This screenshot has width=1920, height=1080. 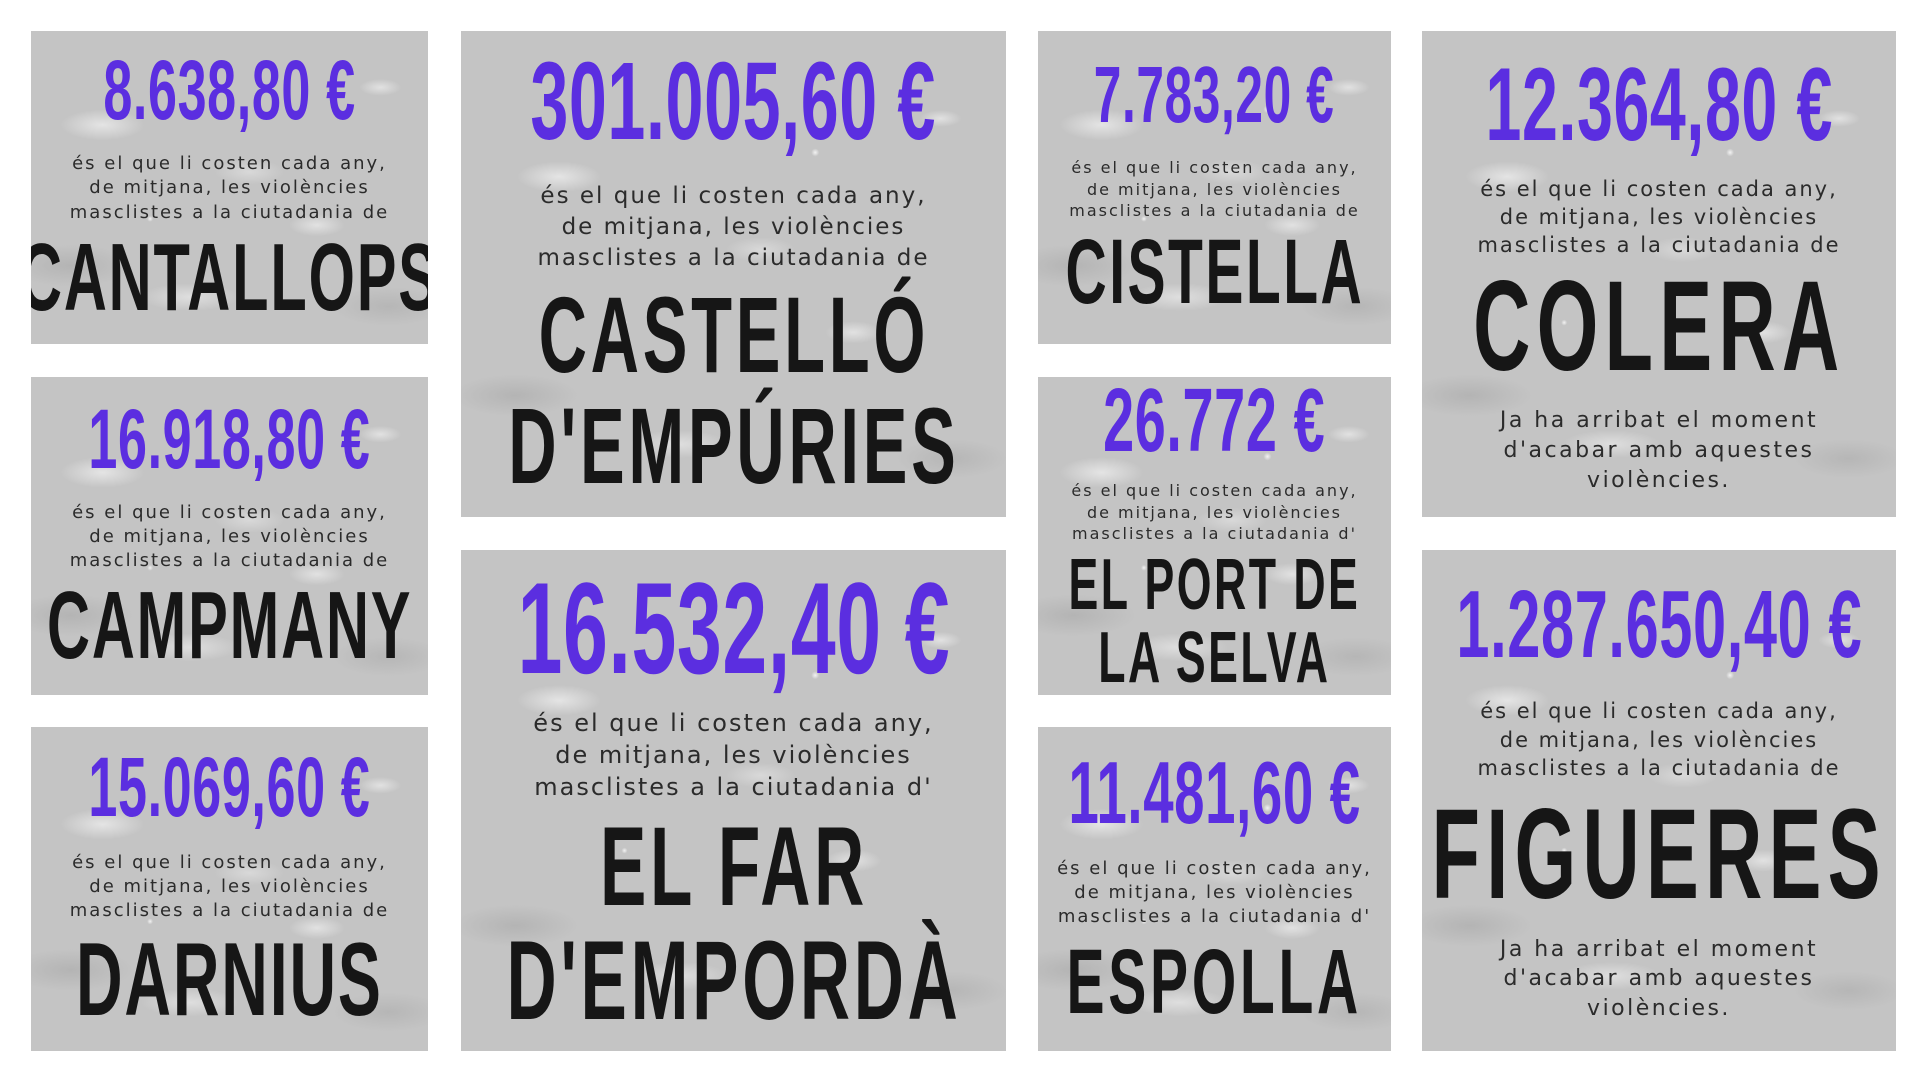 What do you see at coordinates (229, 980) in the screenshot?
I see `town-name: DARNIUS` at bounding box center [229, 980].